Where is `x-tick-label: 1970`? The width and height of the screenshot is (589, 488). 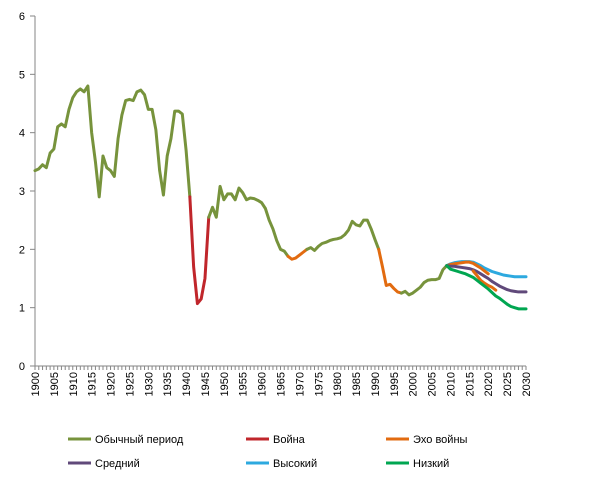 x-tick-label: 1970 is located at coordinates (300, 384).